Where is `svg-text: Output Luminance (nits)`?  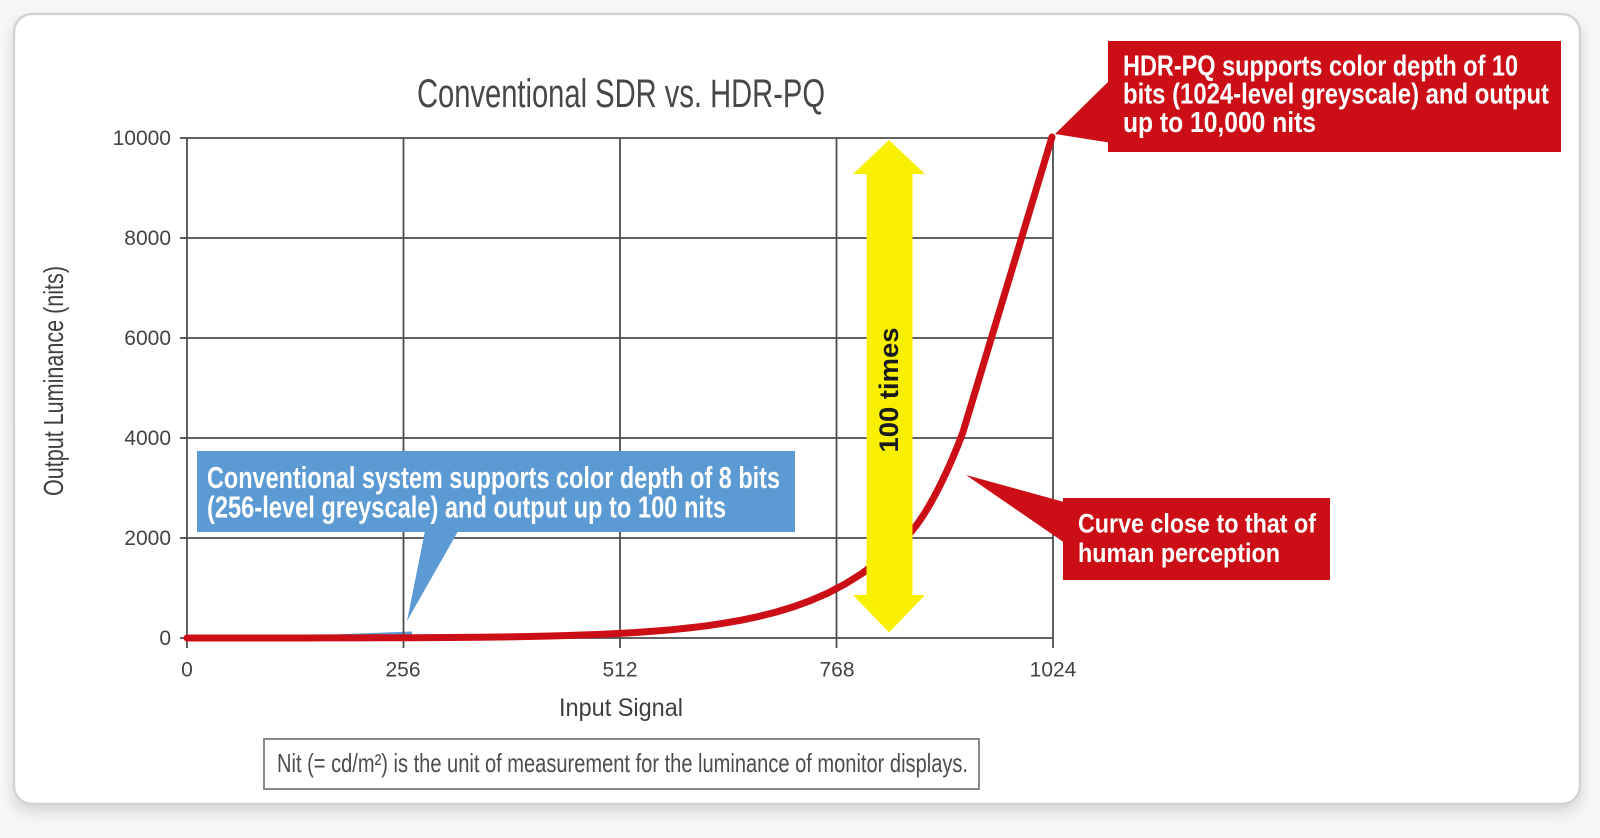
svg-text: Output Luminance (nits) is located at coordinates (53, 381).